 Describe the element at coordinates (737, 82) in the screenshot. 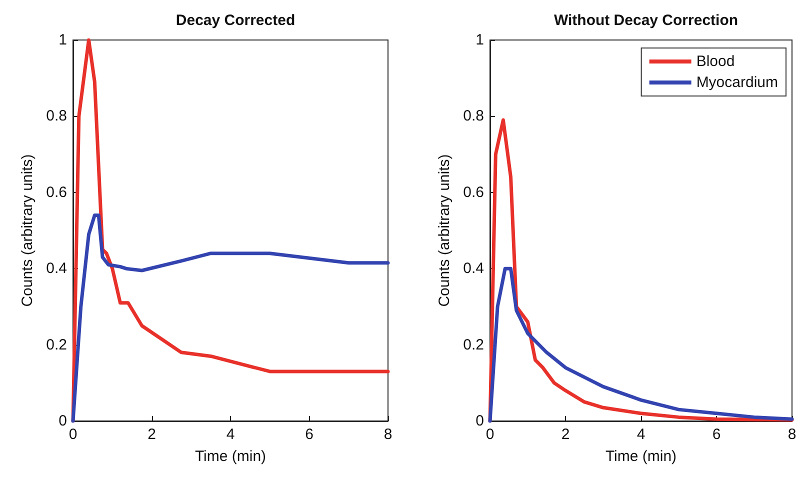

I see `legend-label: Myocardium` at that location.